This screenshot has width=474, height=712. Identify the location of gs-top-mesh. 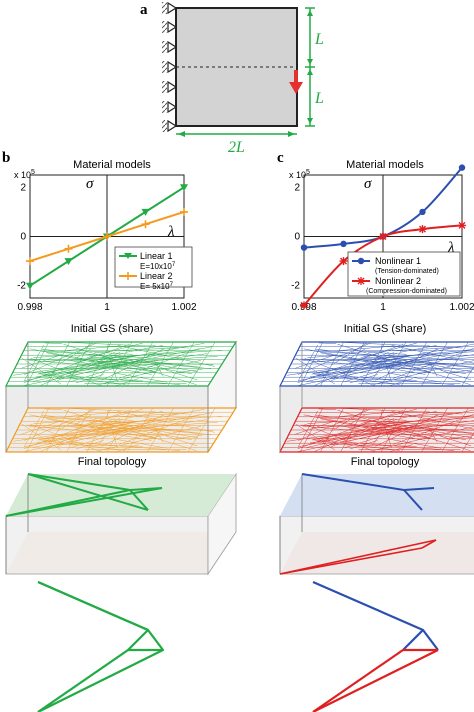
(376, 364).